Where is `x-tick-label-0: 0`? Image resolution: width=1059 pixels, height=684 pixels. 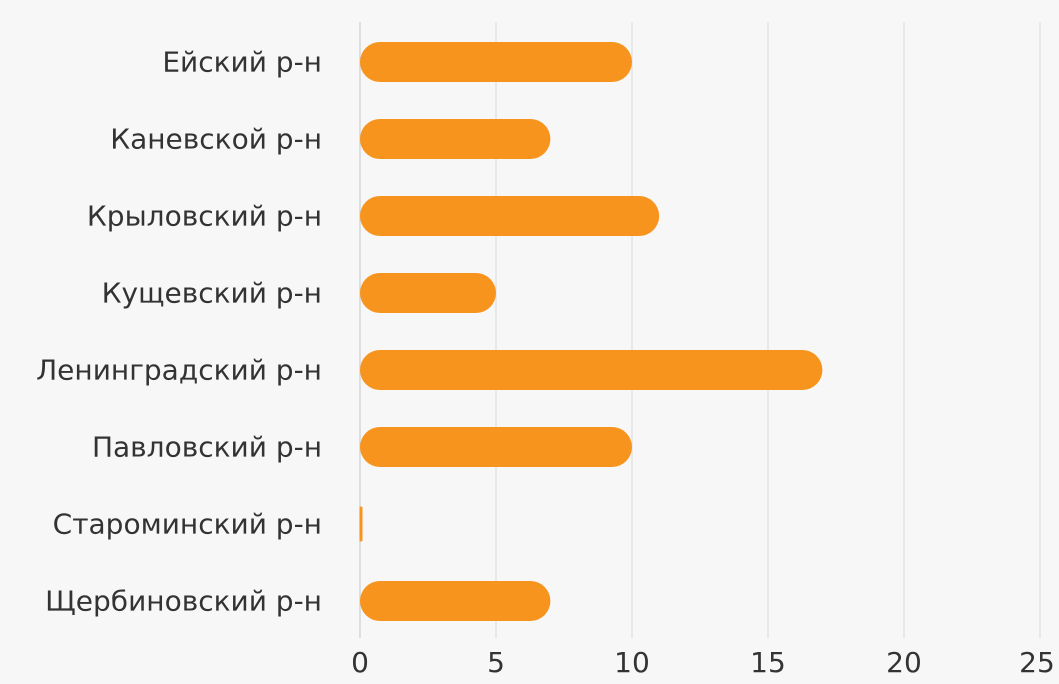 x-tick-label-0: 0 is located at coordinates (360, 662).